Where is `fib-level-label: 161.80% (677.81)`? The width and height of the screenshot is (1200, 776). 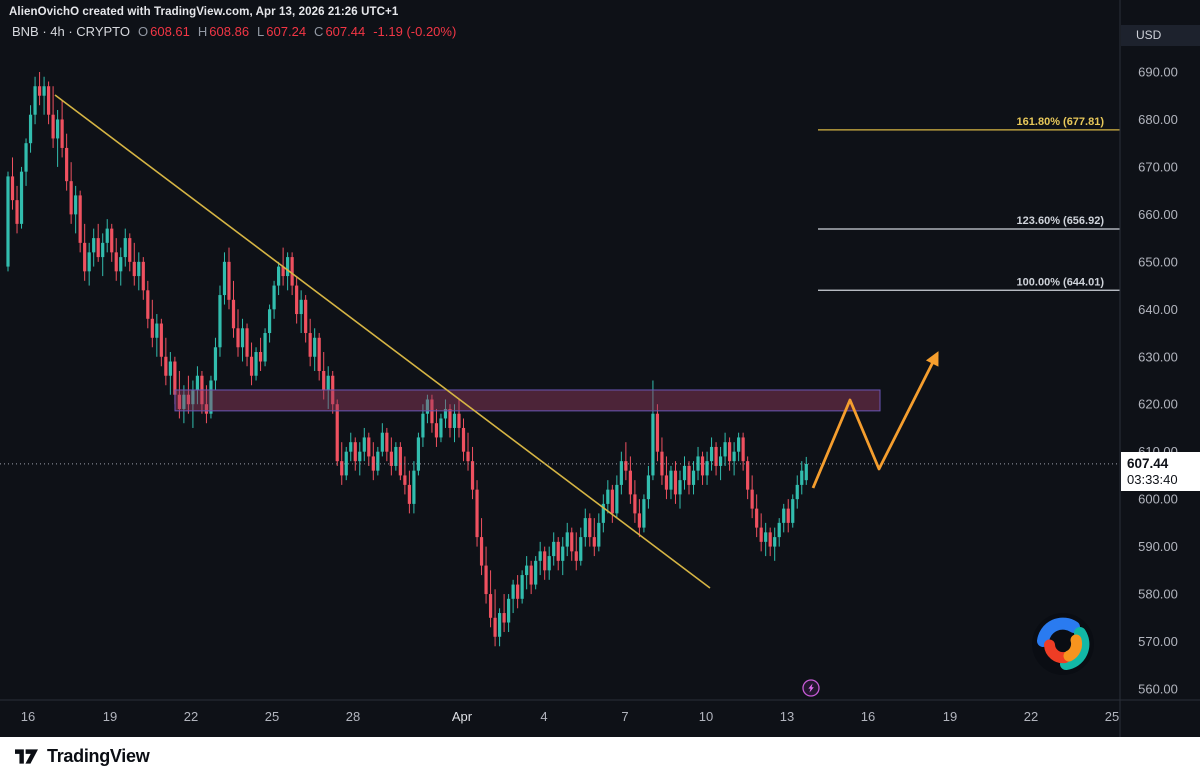 fib-level-label: 161.80% (677.81) is located at coordinates (1061, 122).